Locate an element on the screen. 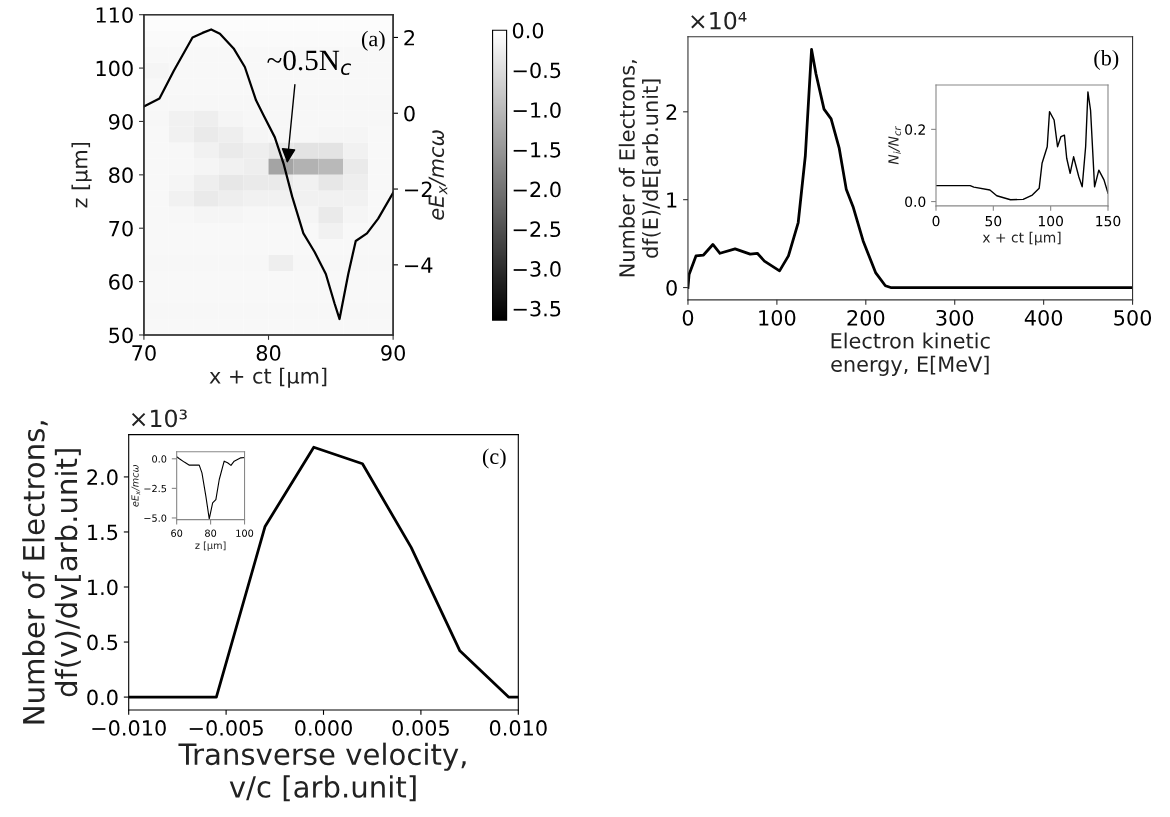 The image size is (1170, 817). annotation: (c) is located at coordinates (494, 458).